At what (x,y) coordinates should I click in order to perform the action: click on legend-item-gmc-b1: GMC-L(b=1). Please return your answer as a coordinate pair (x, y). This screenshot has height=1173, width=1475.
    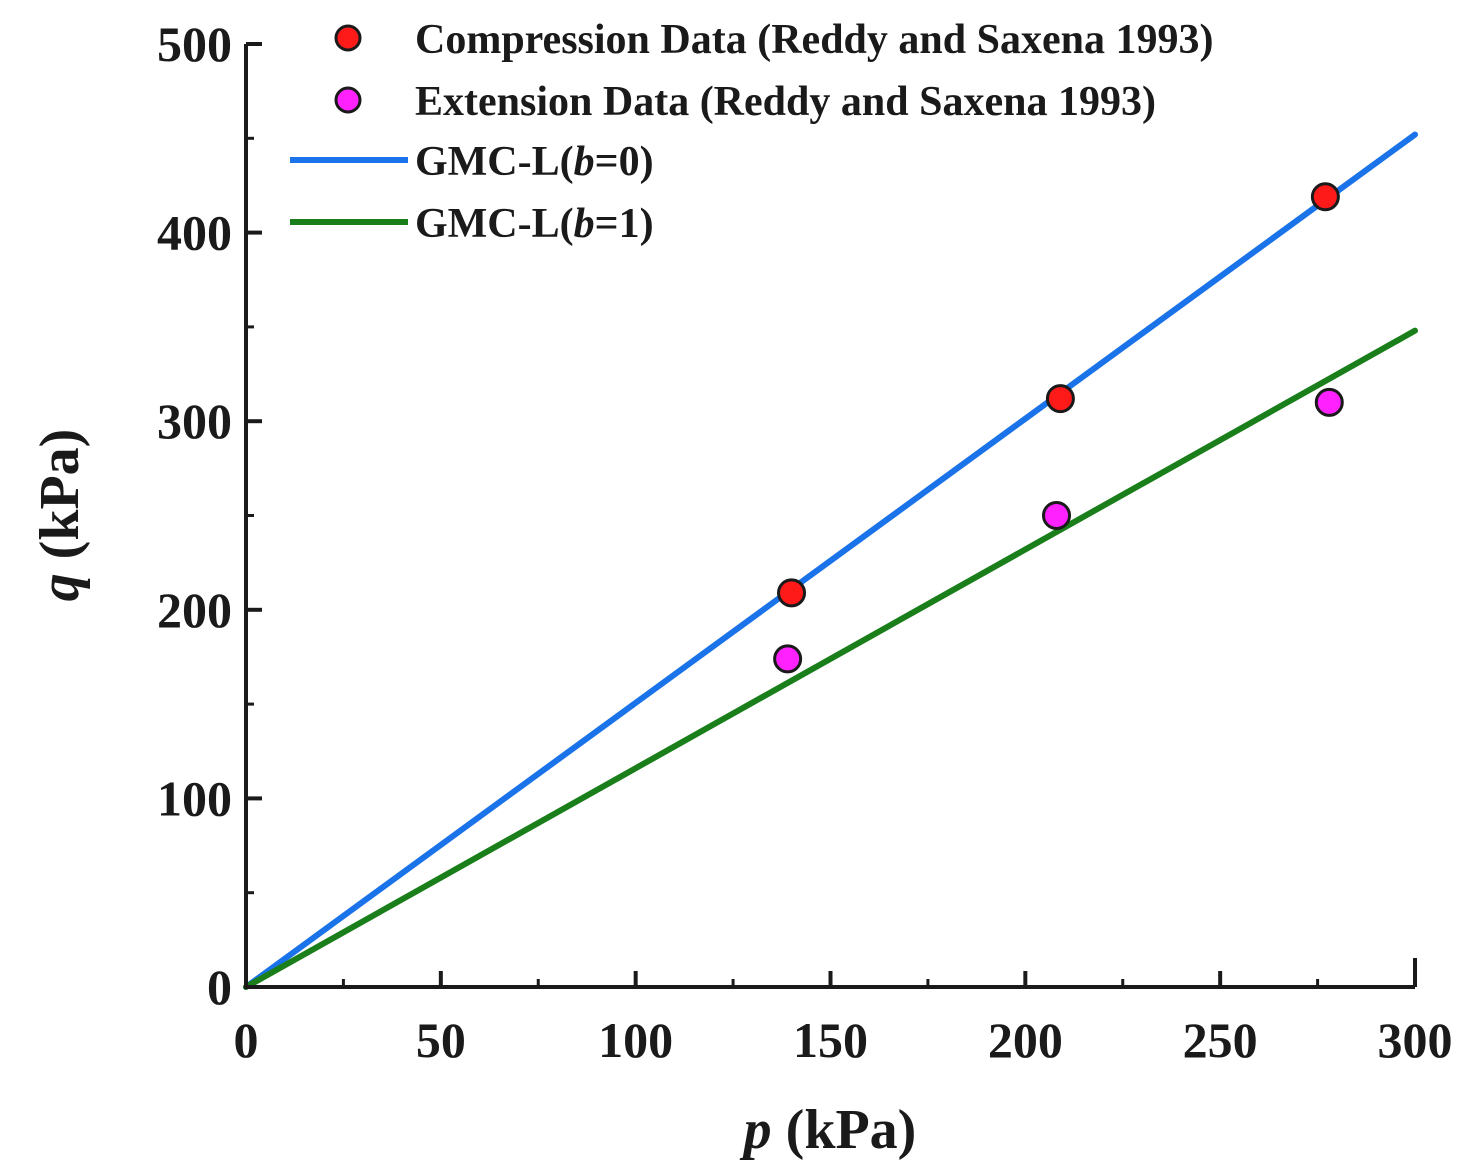
    Looking at the image, I should click on (472, 224).